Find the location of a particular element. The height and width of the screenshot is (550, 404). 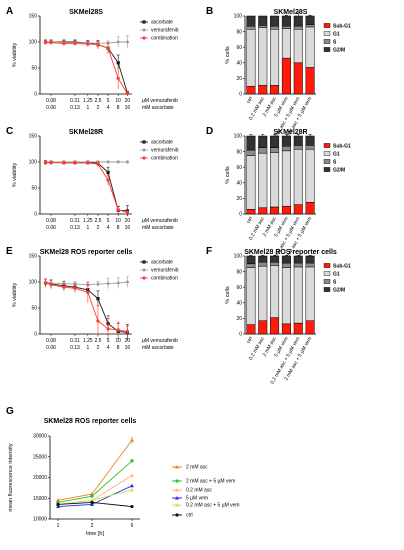

bar-segment-D-G2/M is located at coordinates (310, 140).